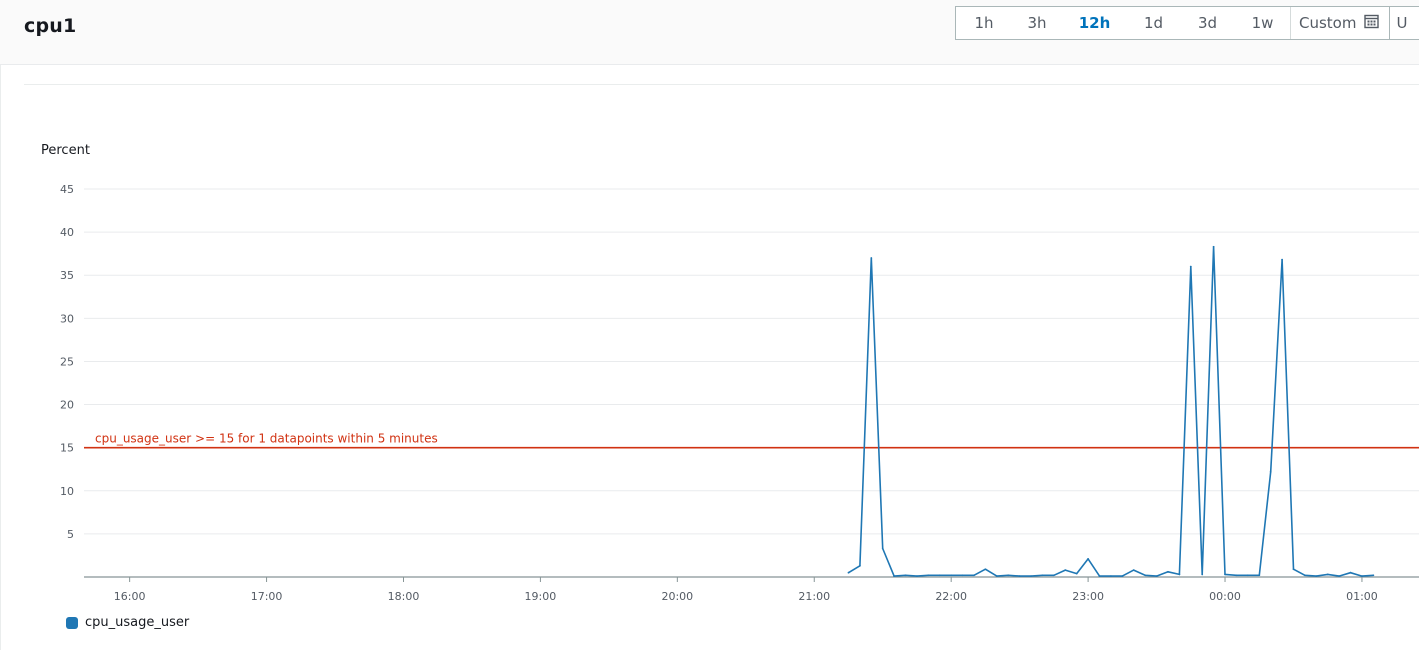 Image resolution: width=1419 pixels, height=650 pixels. I want to click on range-3h-button: 3h, so click(1037, 23).